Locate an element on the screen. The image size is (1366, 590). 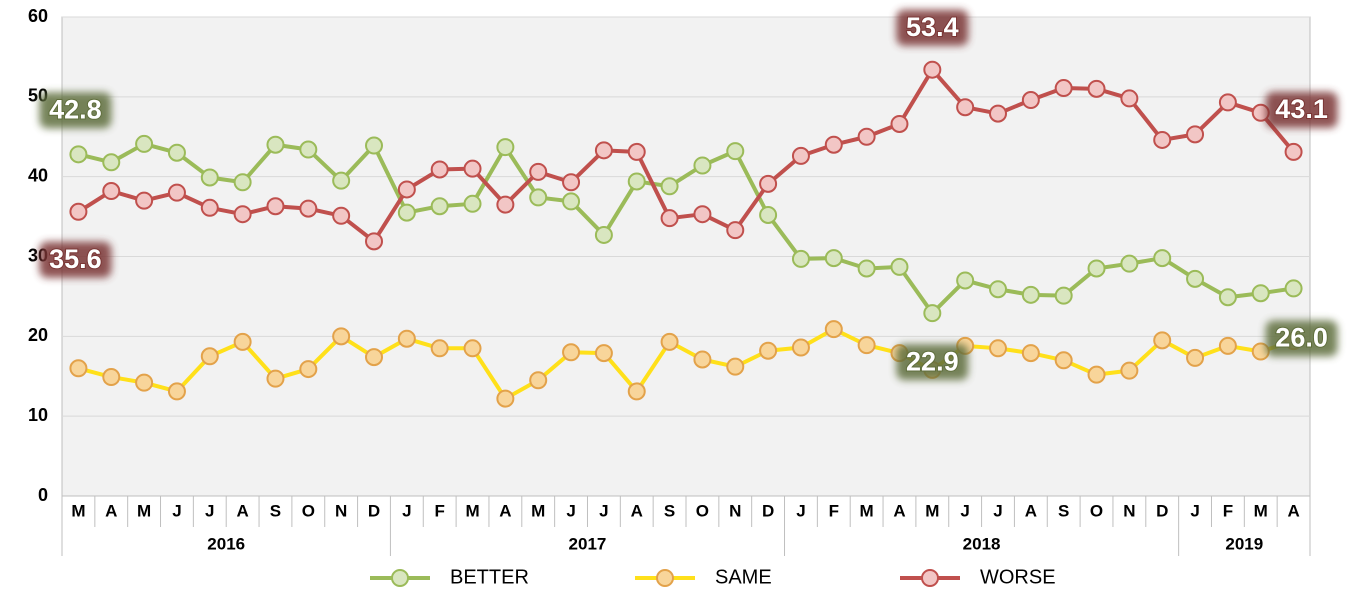
value-label: 26.0 is located at coordinates (1301, 338).